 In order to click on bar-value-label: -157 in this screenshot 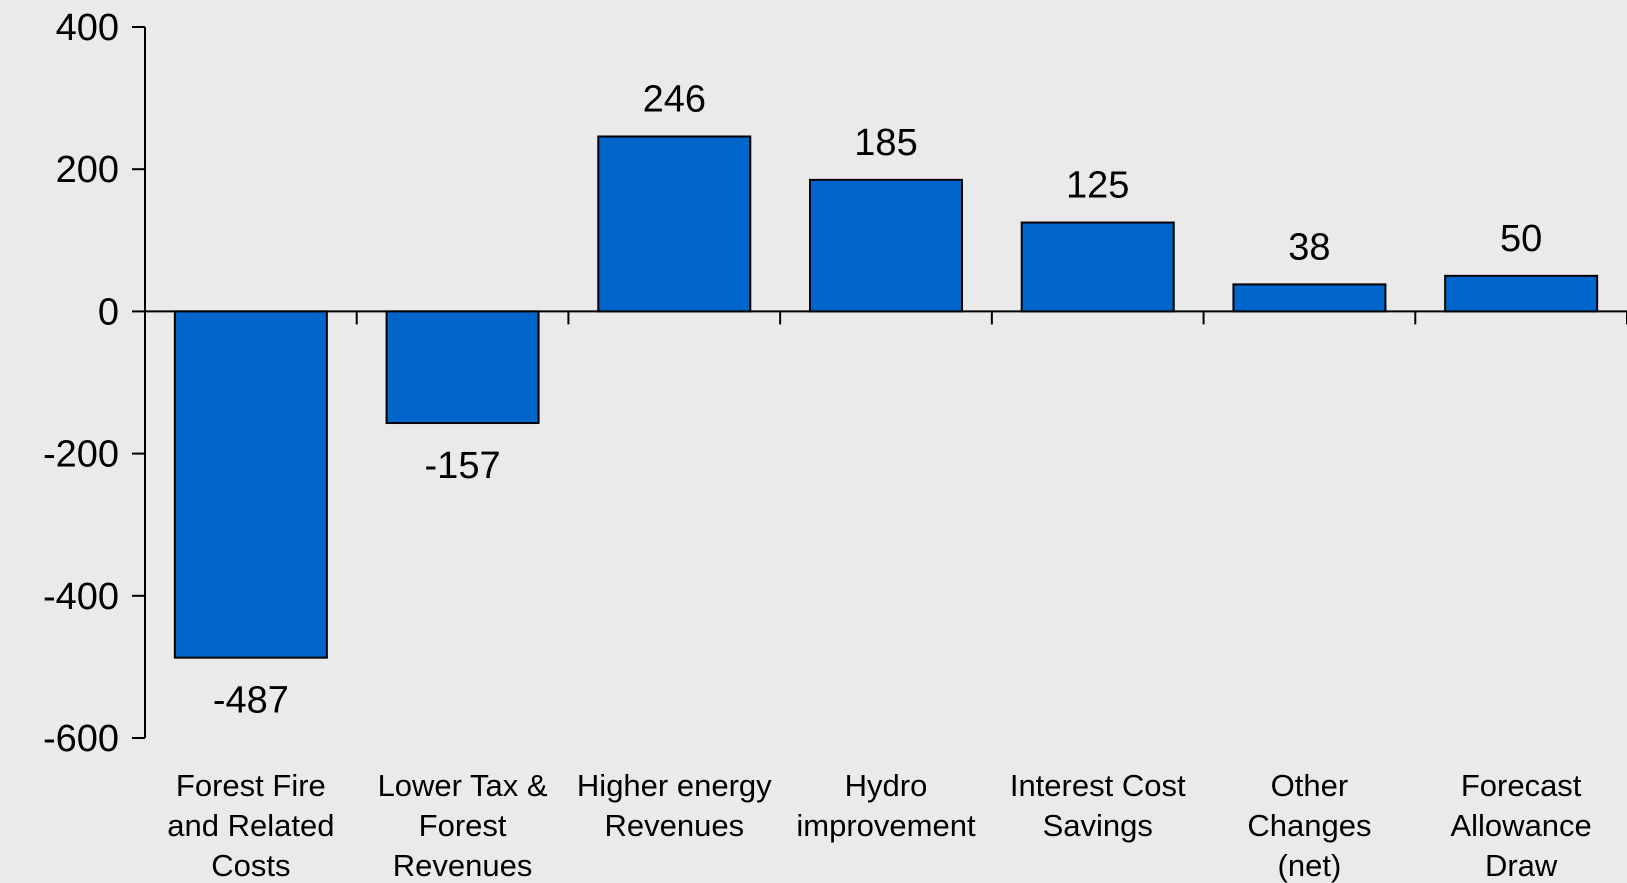, I will do `click(463, 466)`.